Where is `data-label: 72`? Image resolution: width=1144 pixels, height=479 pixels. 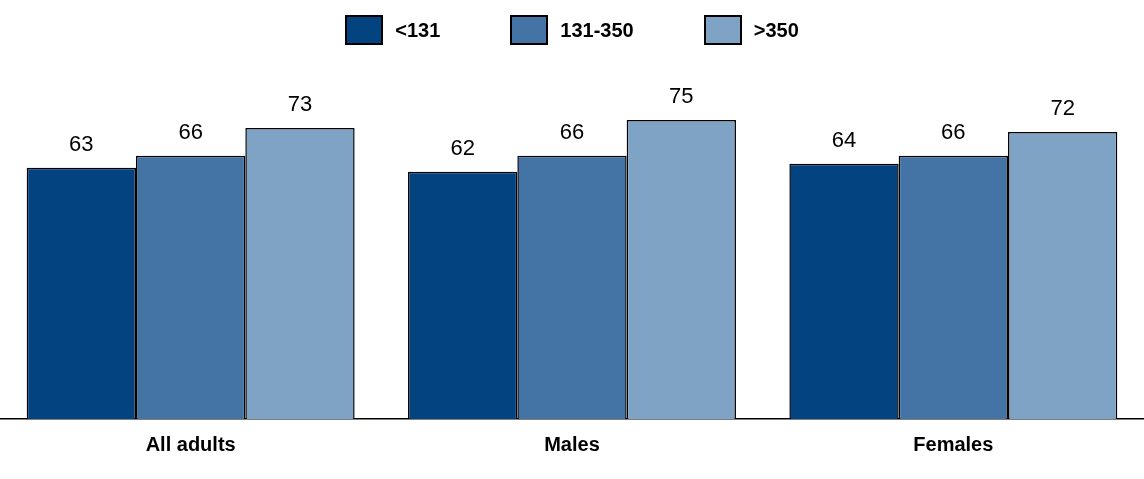 data-label: 72 is located at coordinates (1062, 107).